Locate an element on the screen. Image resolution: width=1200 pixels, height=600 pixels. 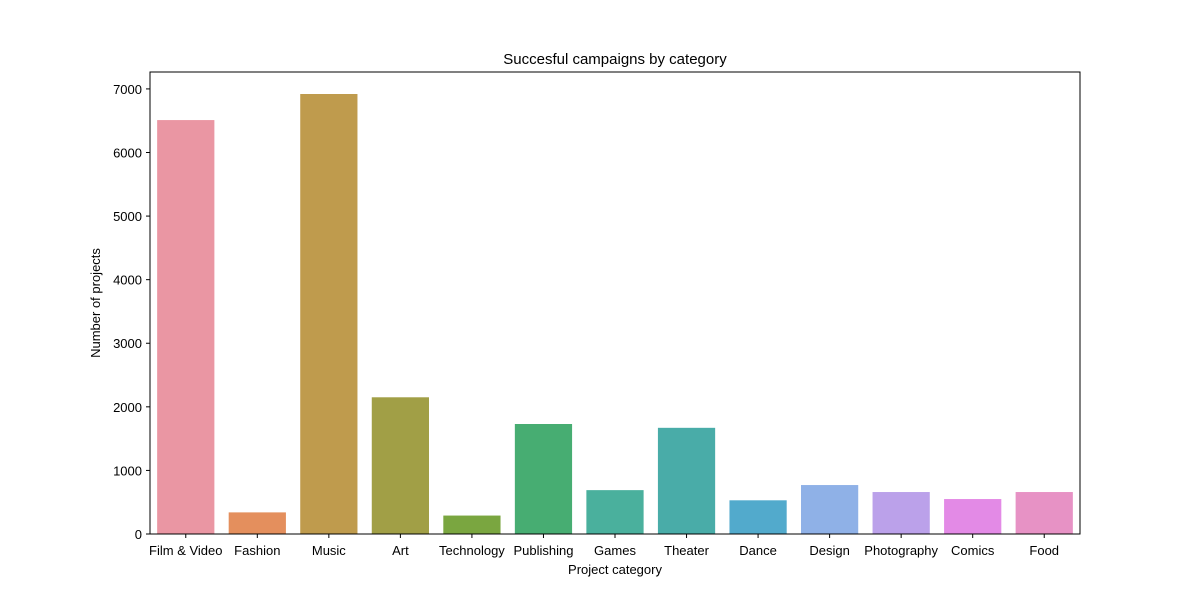
y-tick-label: 6000 is located at coordinates (127, 152).